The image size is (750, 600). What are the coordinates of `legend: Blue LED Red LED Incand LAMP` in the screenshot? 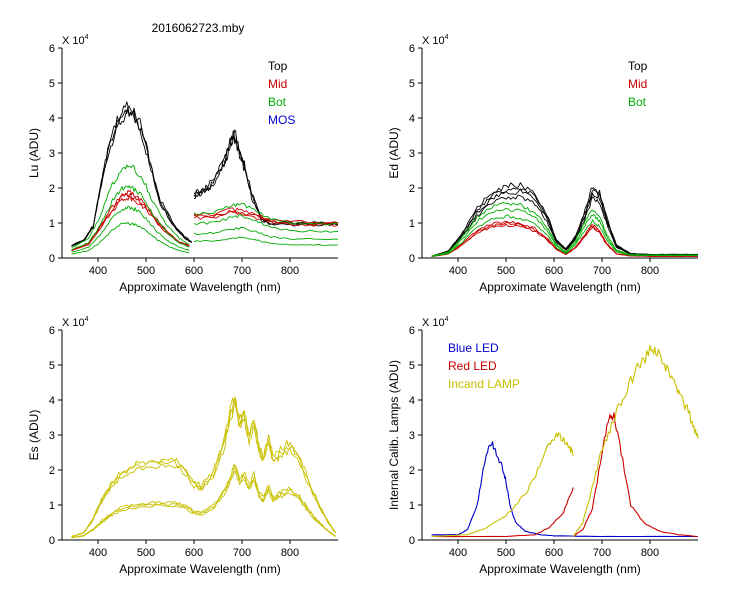 It's located at (484, 366).